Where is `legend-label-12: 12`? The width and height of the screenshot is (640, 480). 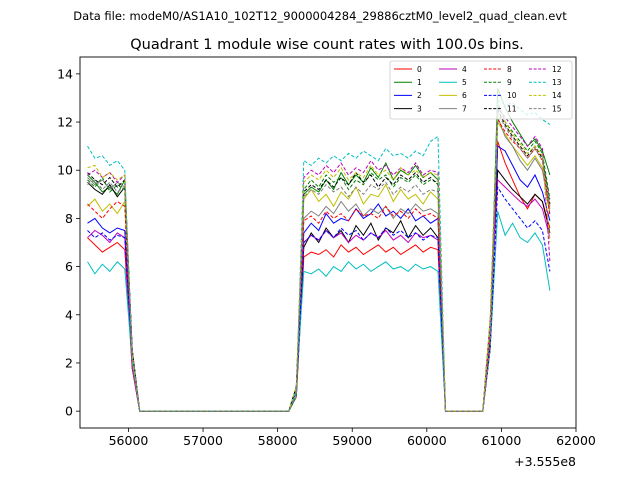 legend-label-12: 12 is located at coordinates (557, 69).